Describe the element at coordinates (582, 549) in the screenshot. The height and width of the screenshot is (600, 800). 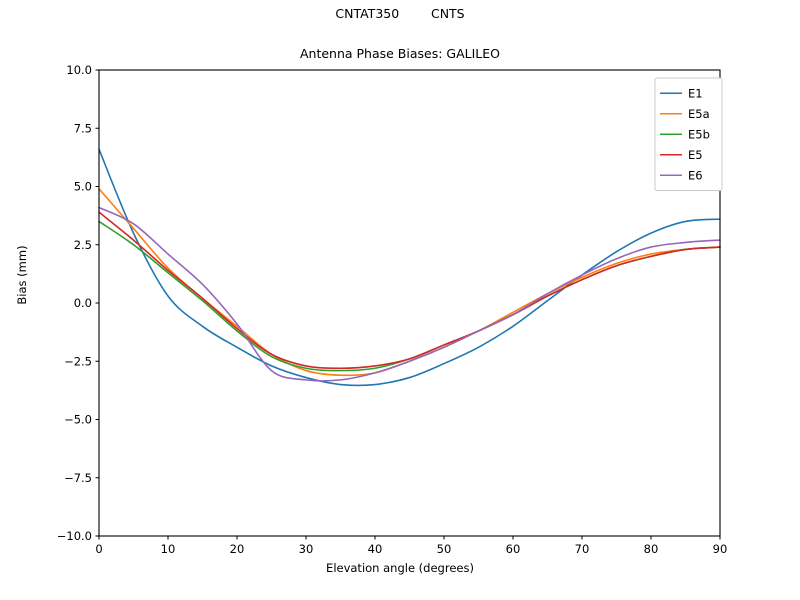
I see `x-tick-label: 70` at that location.